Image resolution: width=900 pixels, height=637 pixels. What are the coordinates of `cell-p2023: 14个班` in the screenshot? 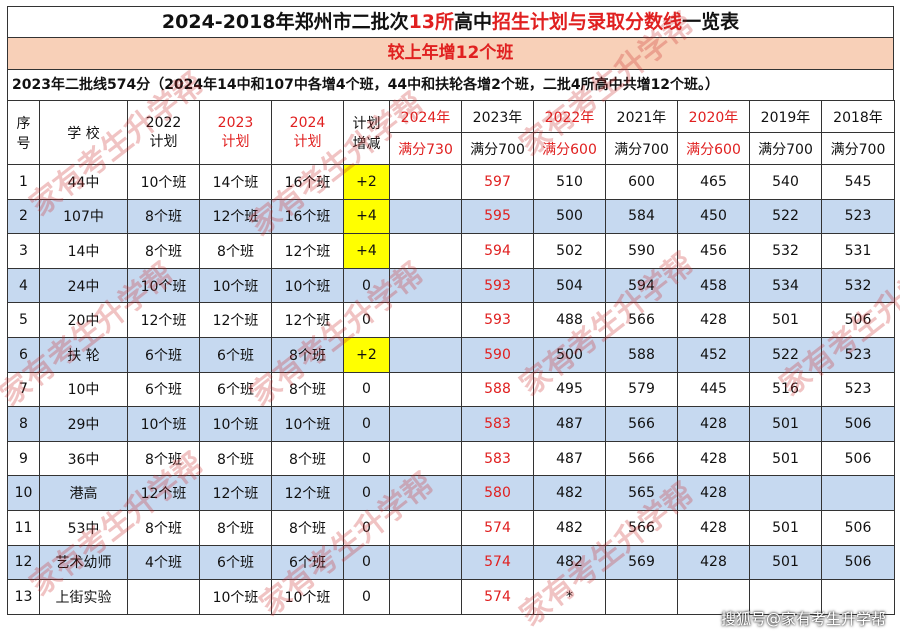 It's located at (235, 182).